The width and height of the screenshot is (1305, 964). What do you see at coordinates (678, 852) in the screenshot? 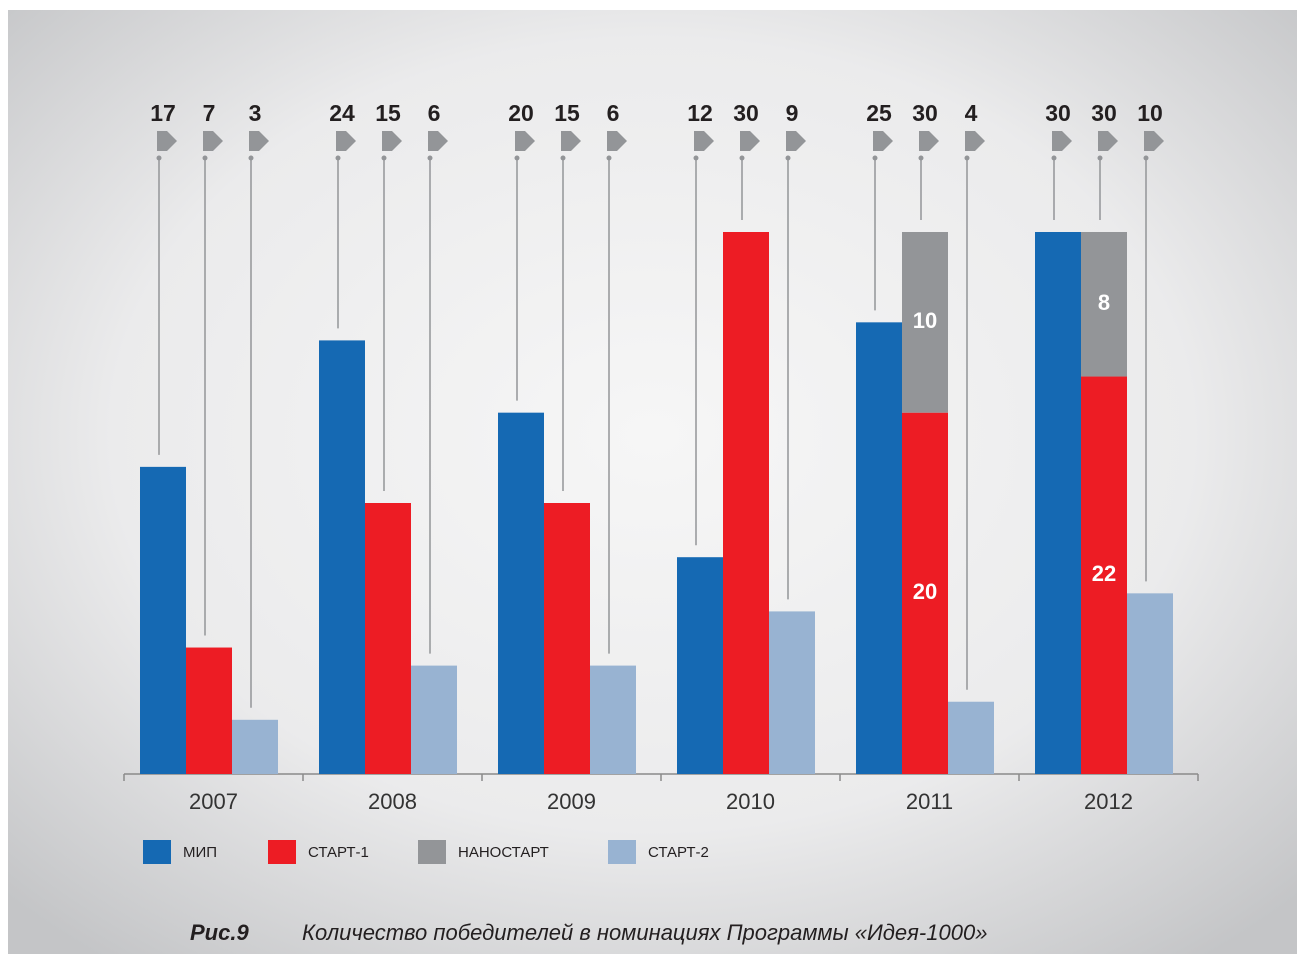
I see `legend-label: СТАРТ-2` at bounding box center [678, 852].